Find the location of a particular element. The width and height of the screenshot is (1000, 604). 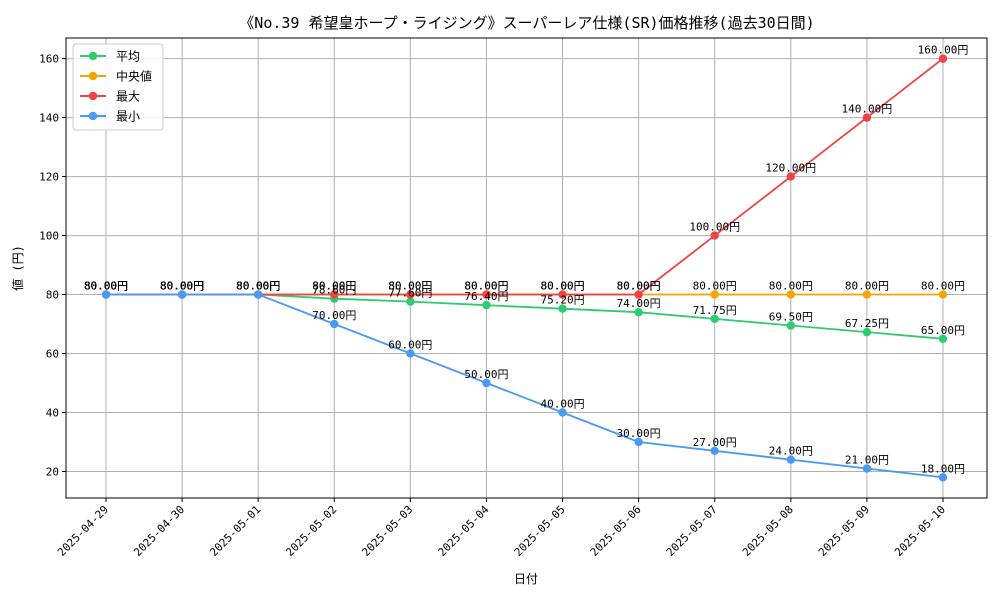

x-tick-label: 2025-04-30 is located at coordinates (159, 531).